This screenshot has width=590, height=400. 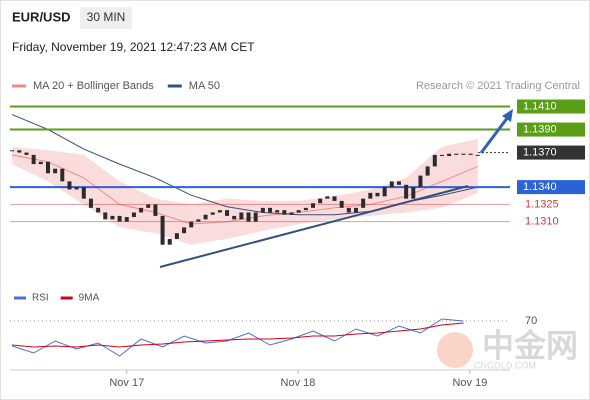 I want to click on interval: 30 MIN, so click(x=106, y=17).